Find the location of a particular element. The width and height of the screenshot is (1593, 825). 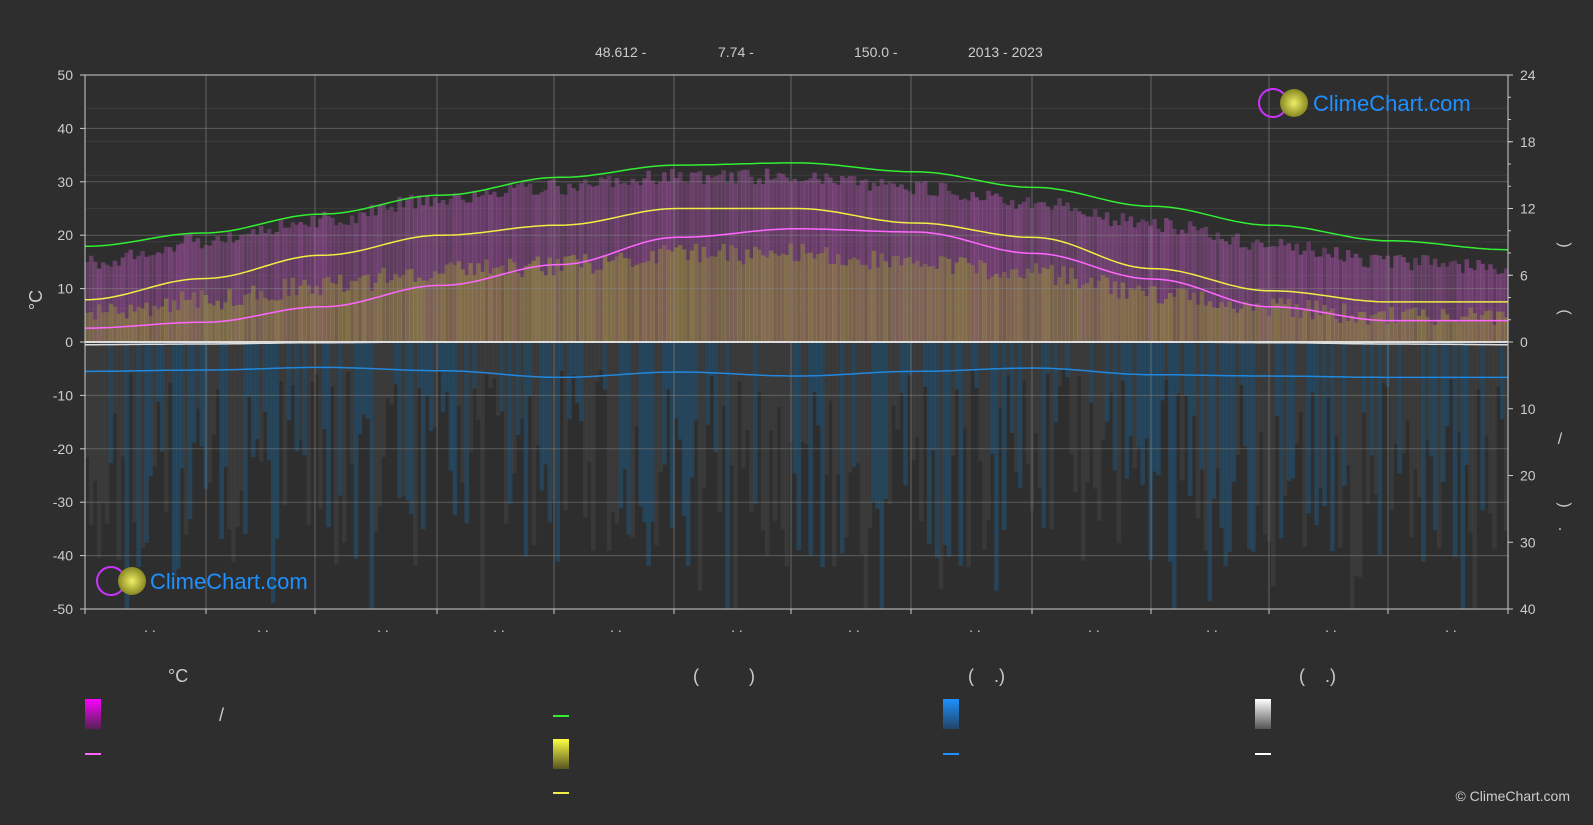

series-temp-mean-line is located at coordinates (796, 278).